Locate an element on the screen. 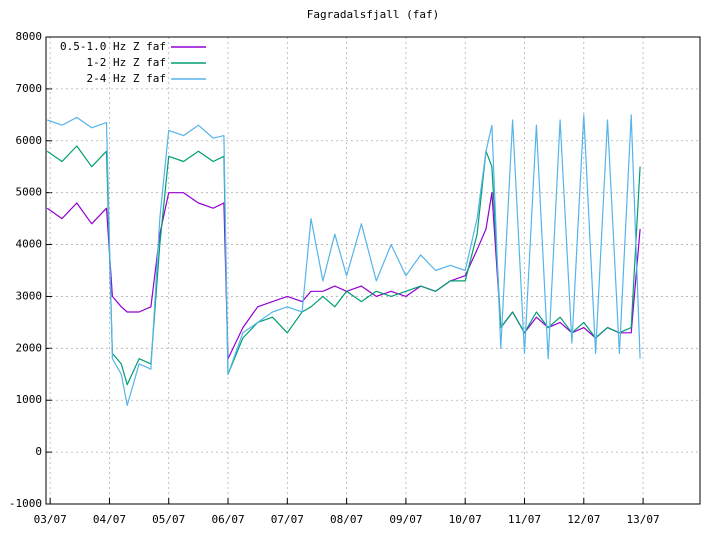  y-tick-label: 7000 is located at coordinates (29, 88).